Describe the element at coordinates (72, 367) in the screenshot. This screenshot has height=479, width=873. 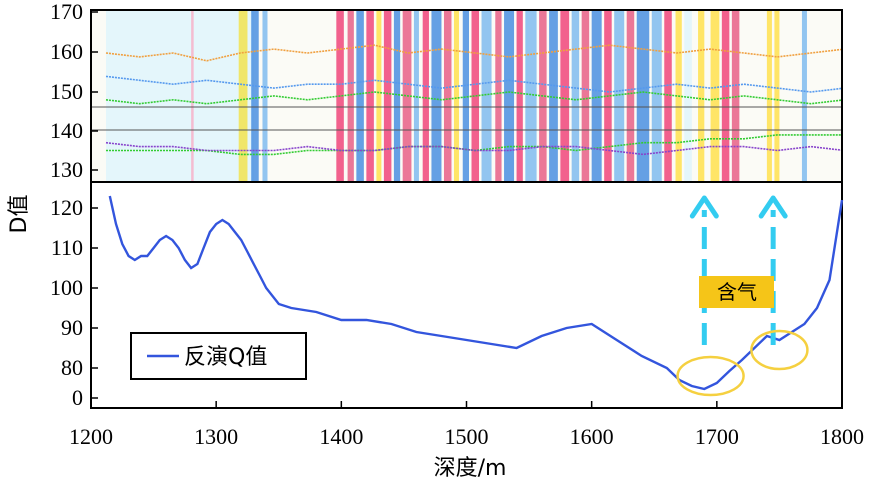
I see `y-tick-label: 80` at that location.